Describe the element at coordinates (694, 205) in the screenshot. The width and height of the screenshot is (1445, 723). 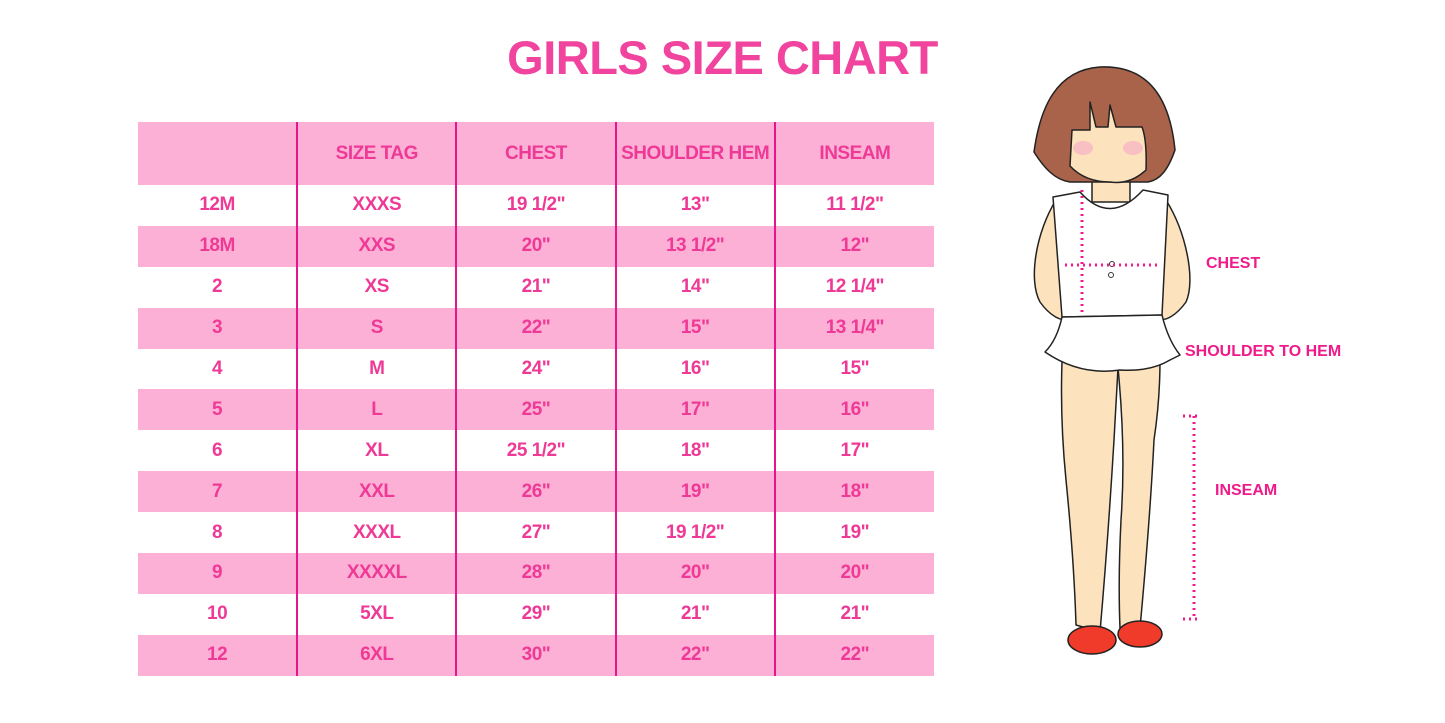
I see `cell-shoulder-hem: 13"` at that location.